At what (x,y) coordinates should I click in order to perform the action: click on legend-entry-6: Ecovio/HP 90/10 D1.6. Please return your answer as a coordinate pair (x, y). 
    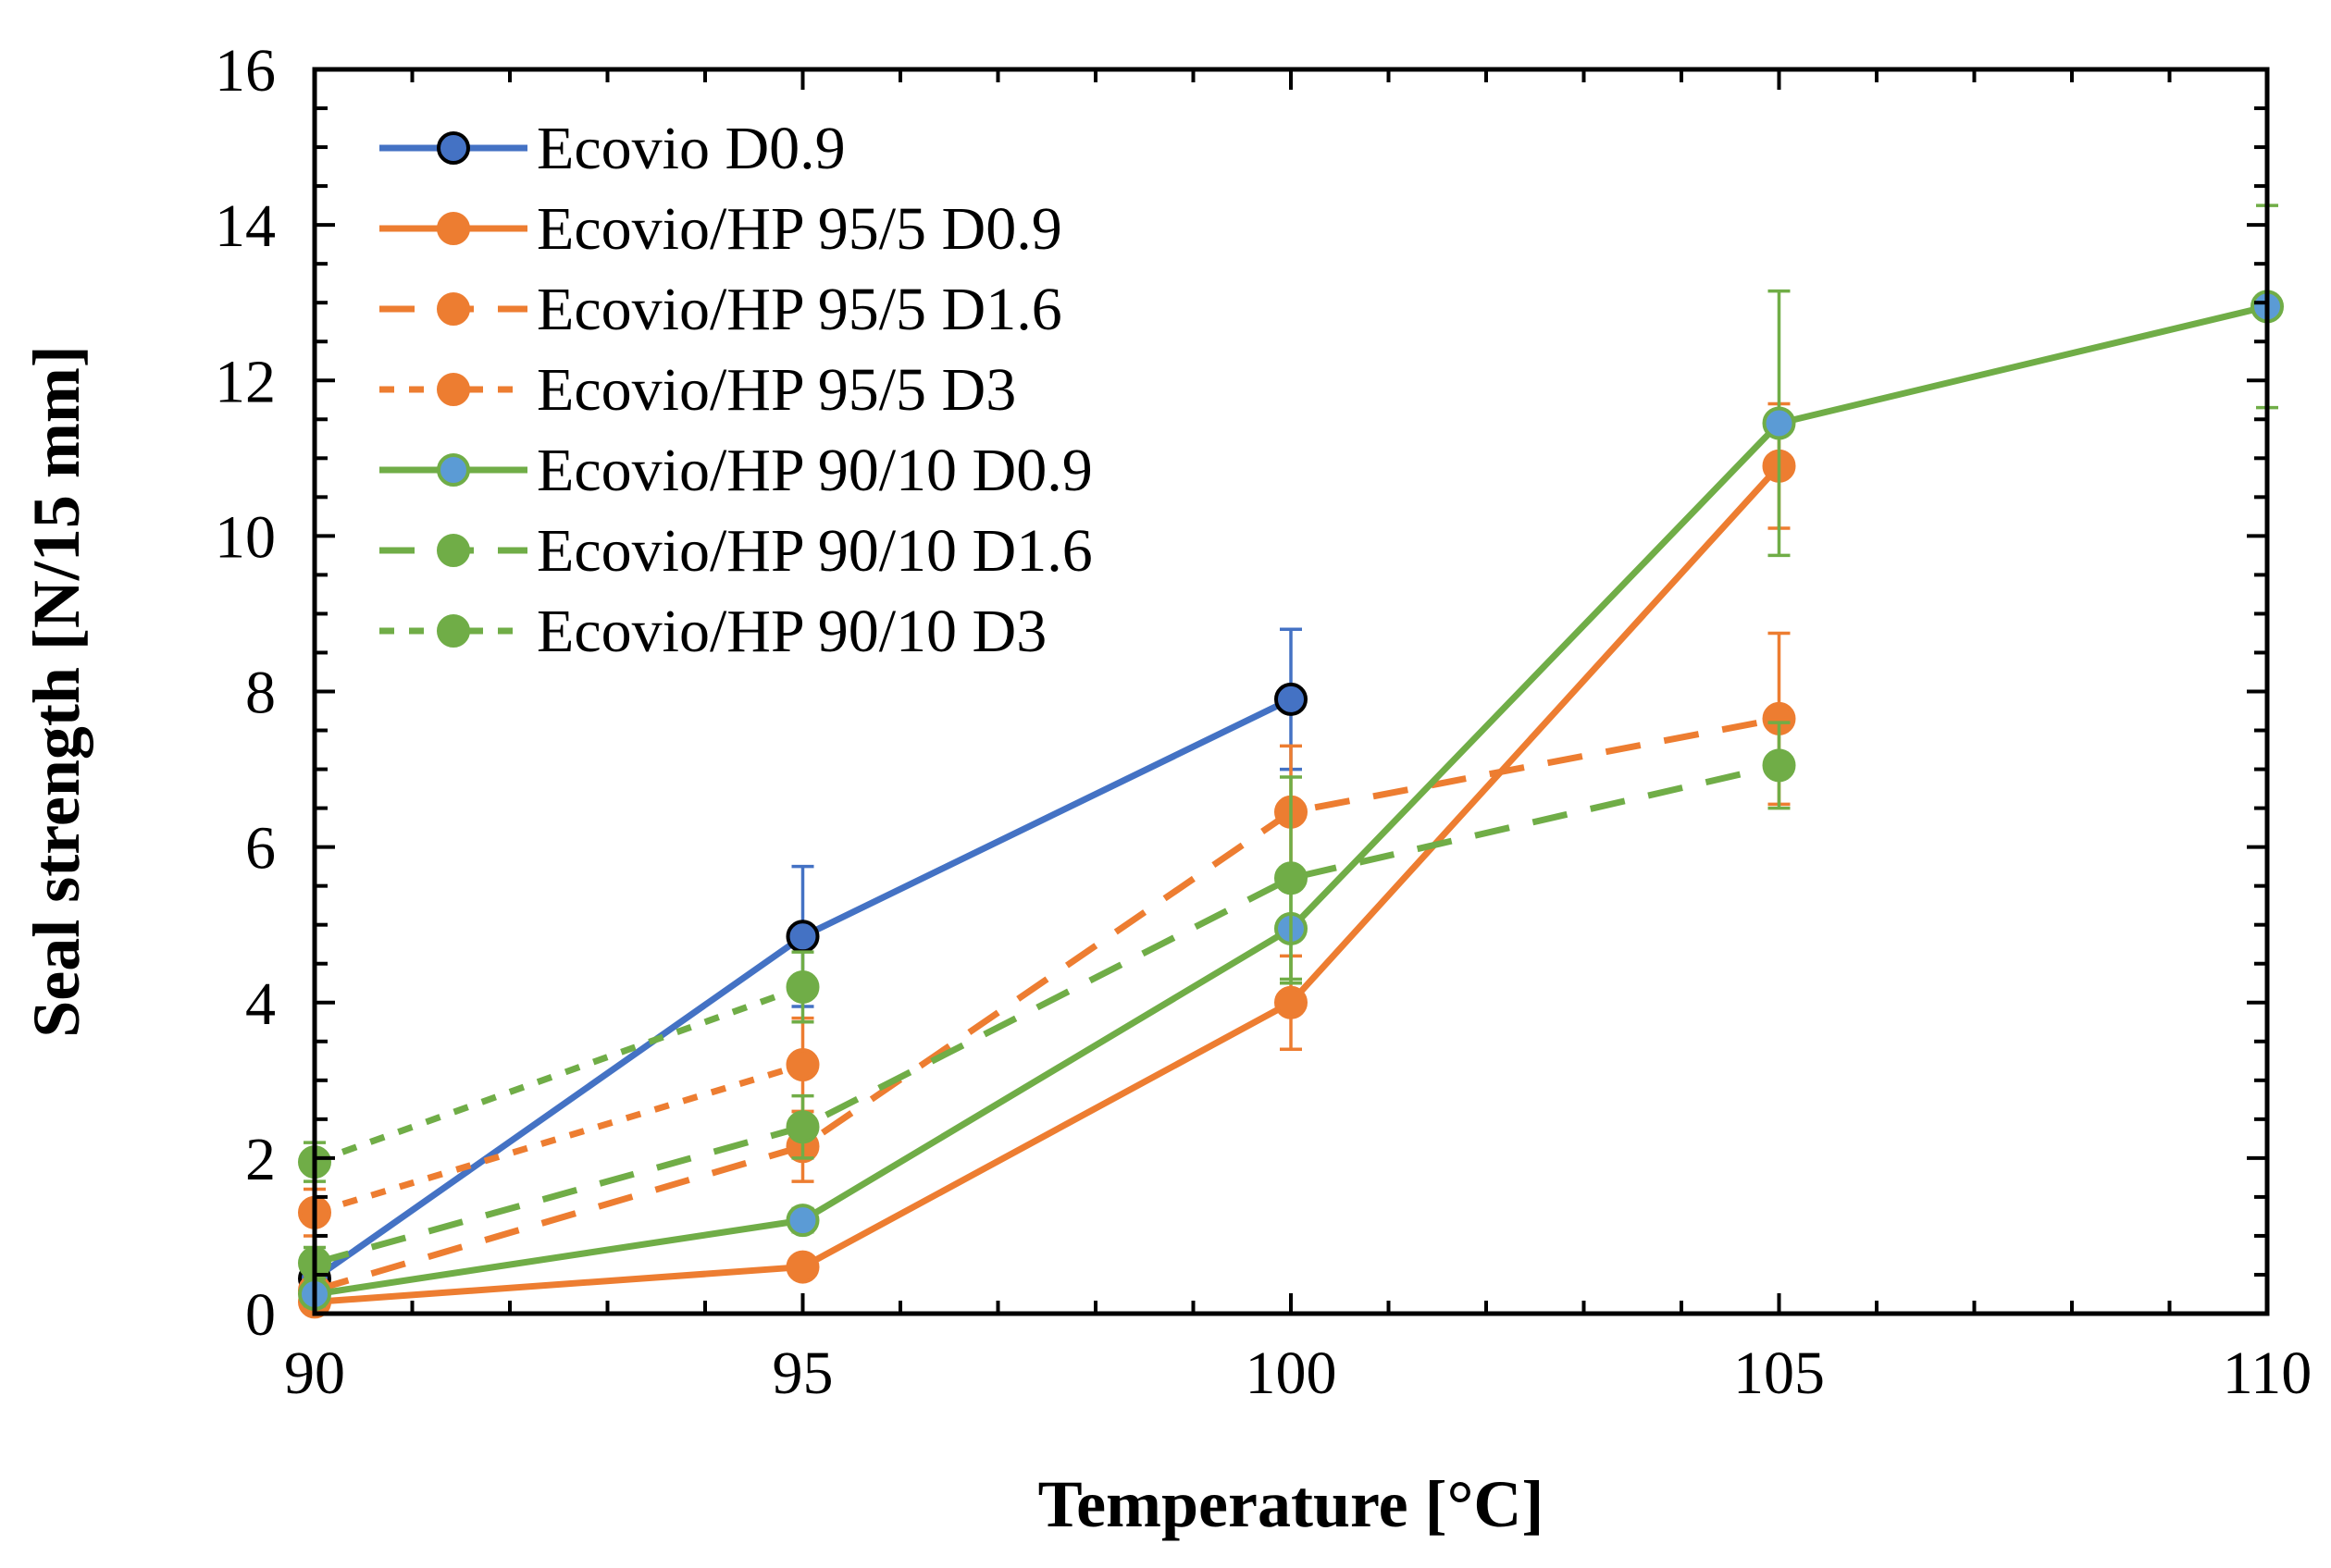
    Looking at the image, I should click on (736, 551).